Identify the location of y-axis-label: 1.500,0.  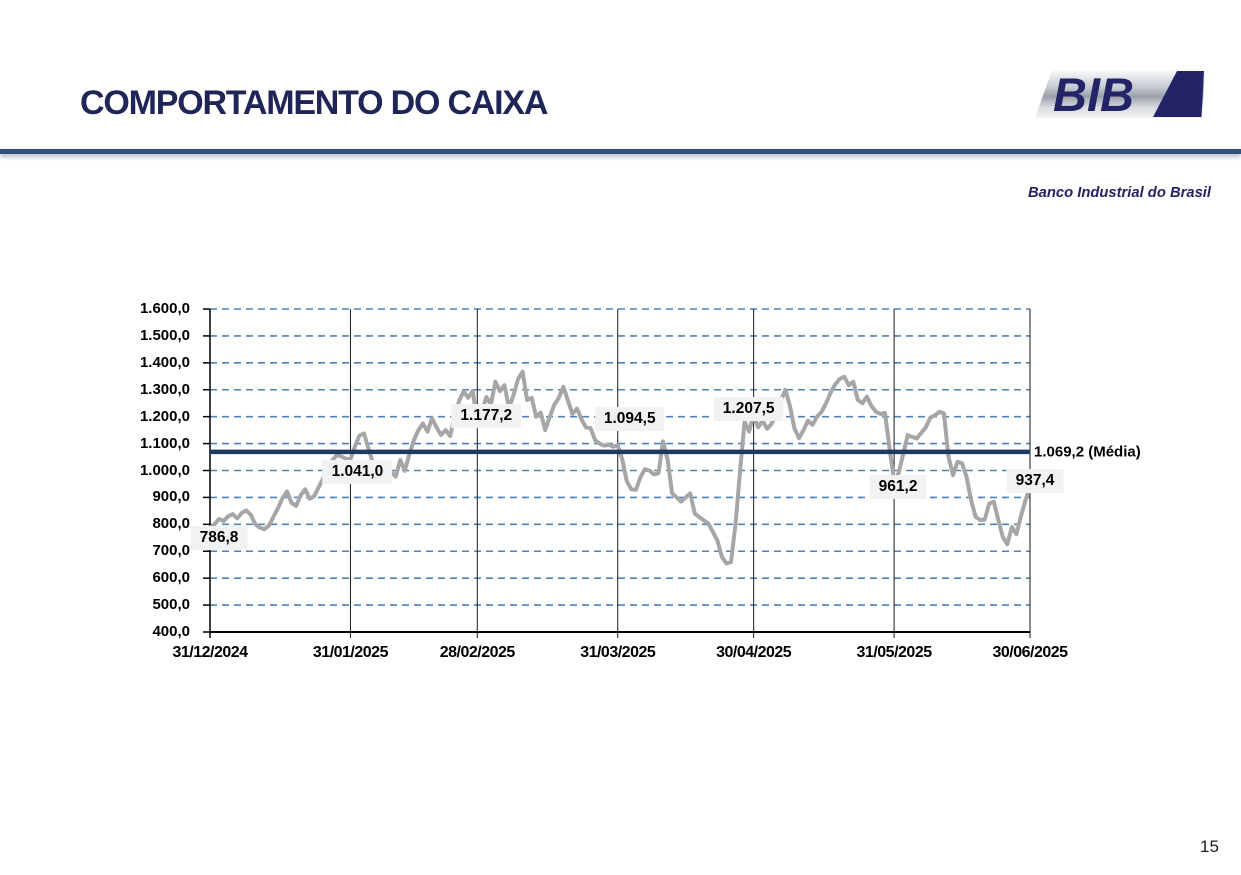
(164, 335).